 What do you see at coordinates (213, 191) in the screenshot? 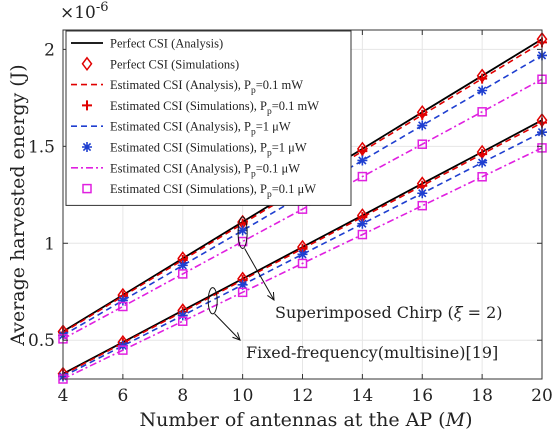
I see `legend-label: Estimated CSI (Simulations), Pp=0.1 μW` at bounding box center [213, 191].